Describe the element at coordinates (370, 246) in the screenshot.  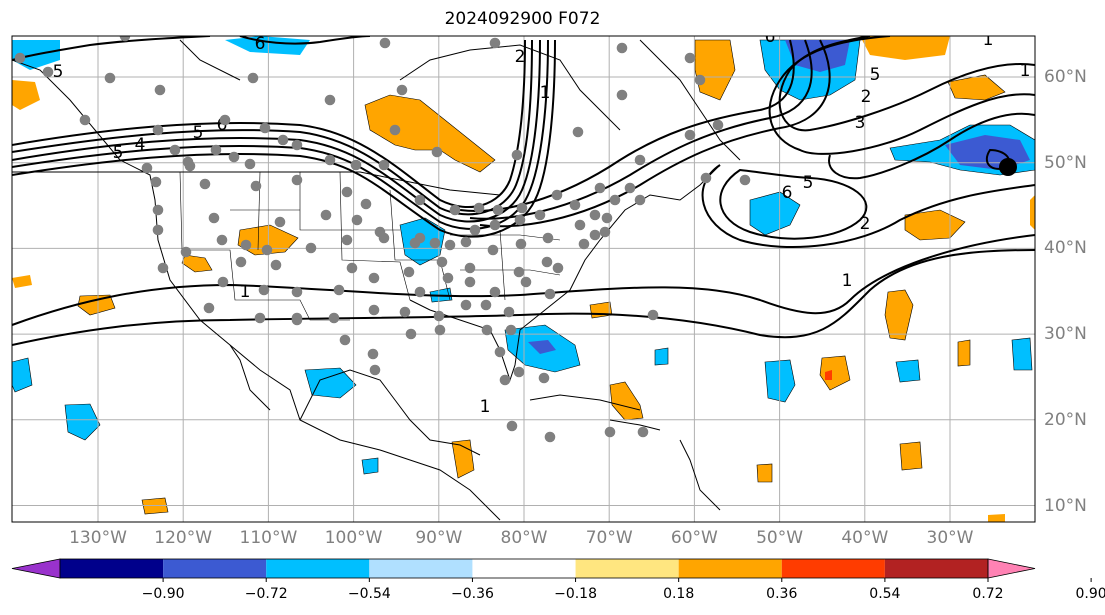
I see `state-borders` at that location.